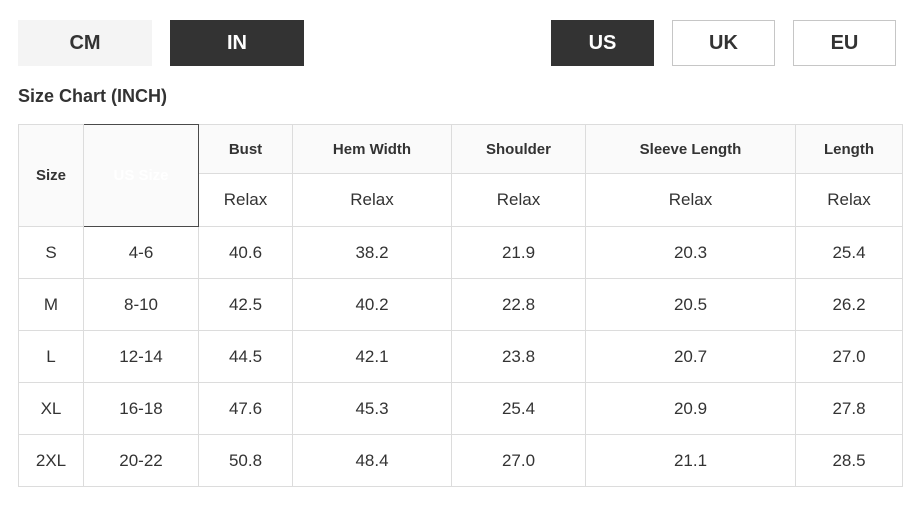 This screenshot has width=920, height=513. Describe the element at coordinates (849, 408) in the screenshot. I see `measurement-cell: 27.8` at that location.